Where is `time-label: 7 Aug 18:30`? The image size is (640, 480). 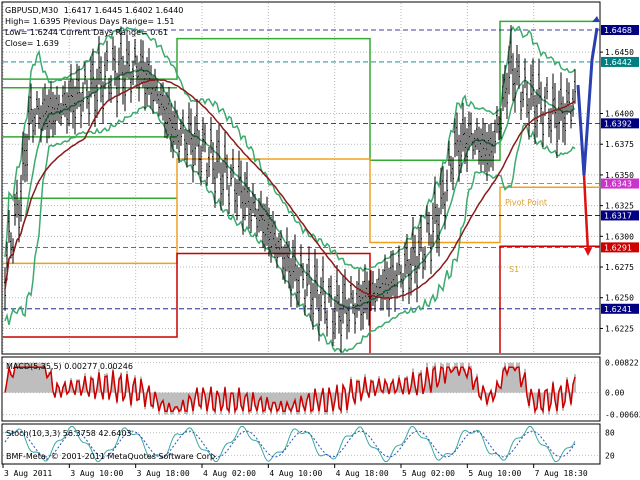
time-label: 7 Aug 18:30 is located at coordinates (561, 473).